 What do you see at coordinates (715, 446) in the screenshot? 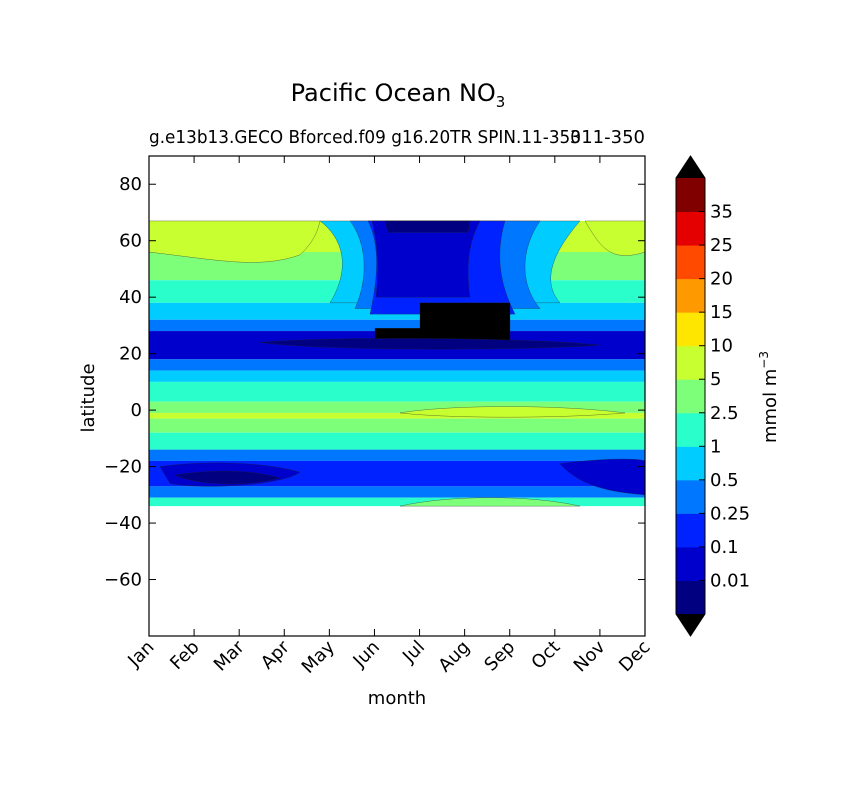
I see `colorbar-tick-label: 1` at bounding box center [715, 446].